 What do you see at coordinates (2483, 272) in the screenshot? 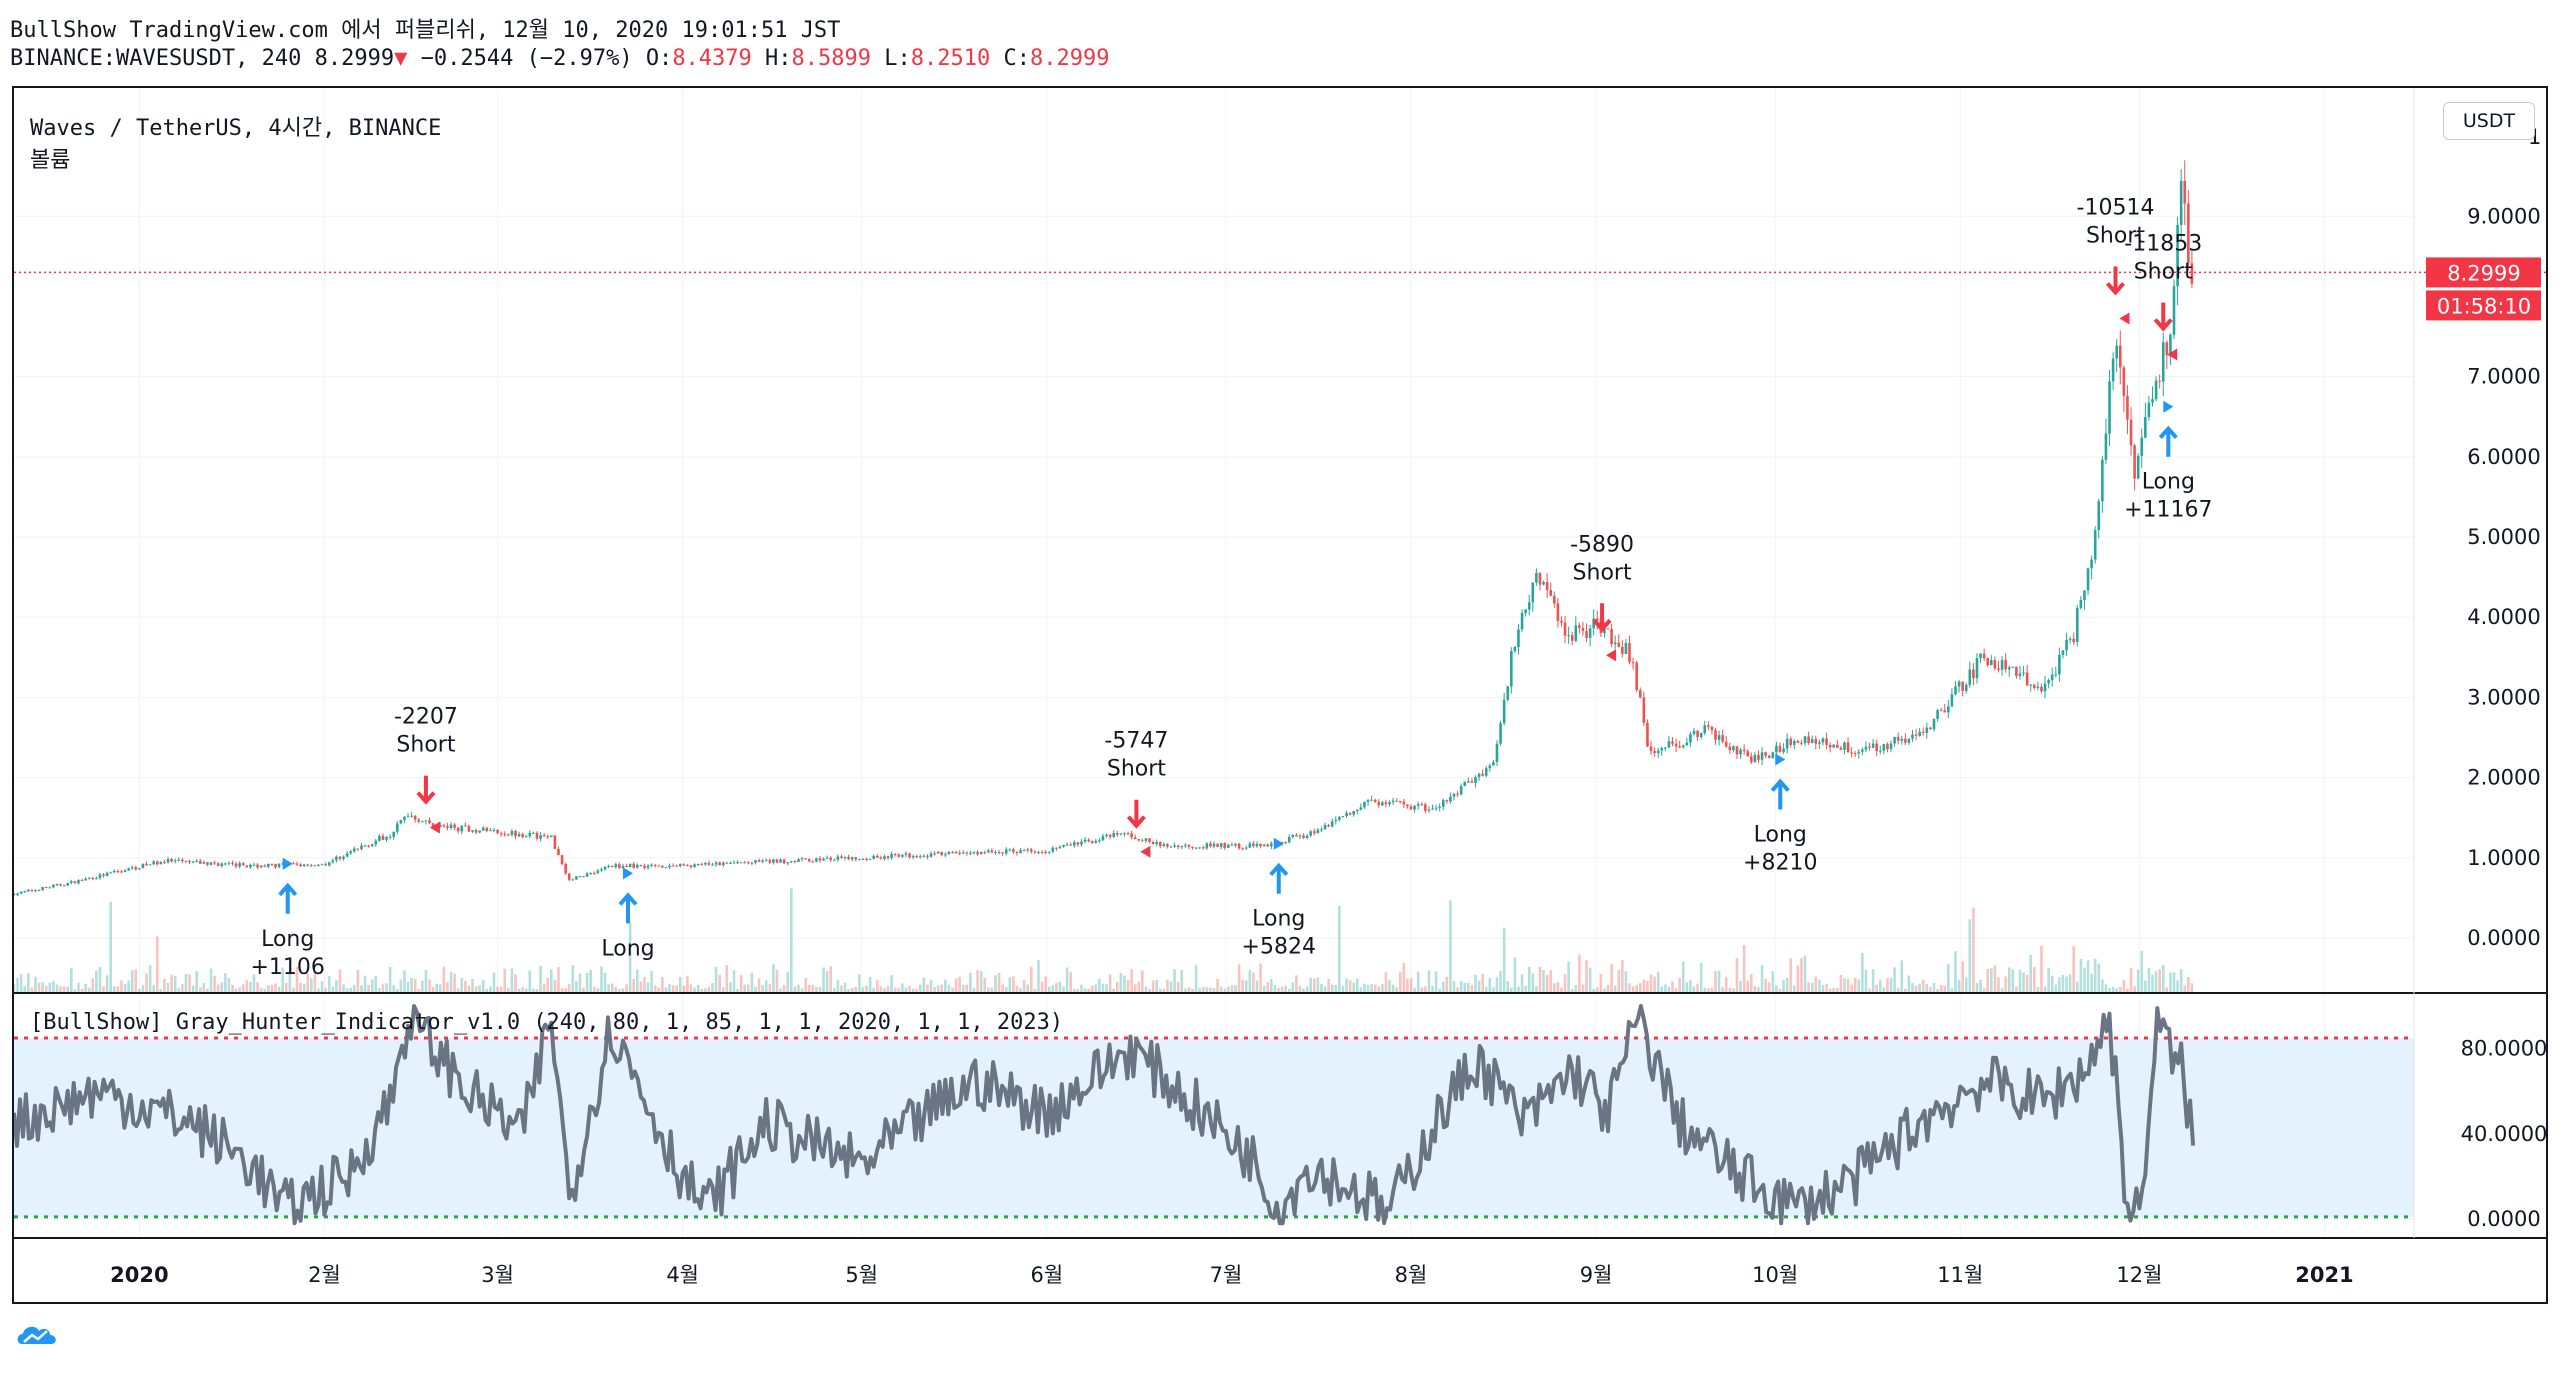
I see `price-tag` at bounding box center [2483, 272].